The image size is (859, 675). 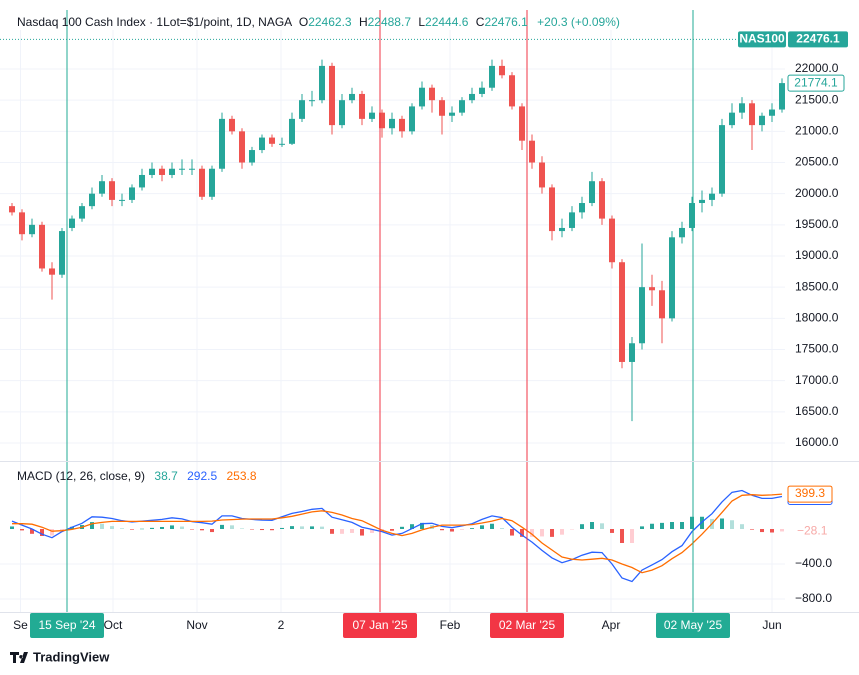 What do you see at coordinates (506, 22) in the screenshot?
I see `ohlc-value: 22476.1` at bounding box center [506, 22].